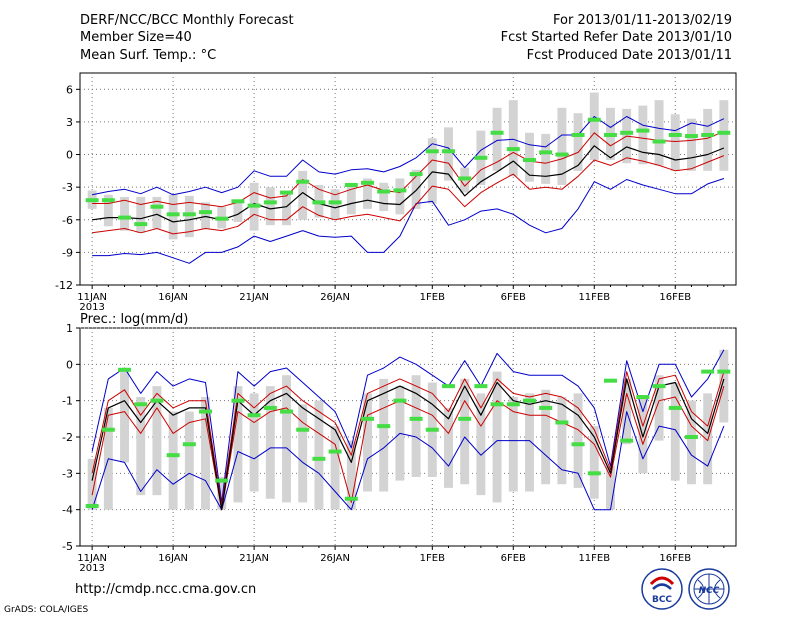 This screenshot has height=618, width=800. What do you see at coordinates (92, 297) in the screenshot?
I see `x-tick-label: 11JAN` at bounding box center [92, 297].